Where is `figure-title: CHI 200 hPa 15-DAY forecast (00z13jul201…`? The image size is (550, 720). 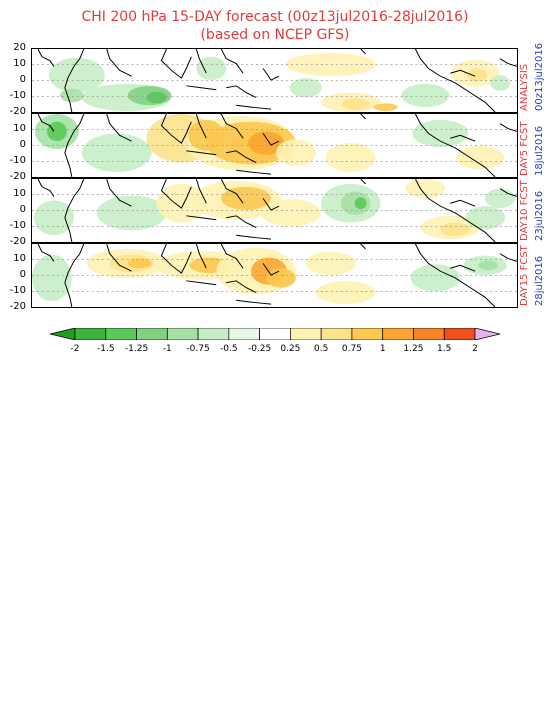 figure-title: CHI 200 hPa 15-DAY forecast (00z13jul201… is located at coordinates (275, 17).